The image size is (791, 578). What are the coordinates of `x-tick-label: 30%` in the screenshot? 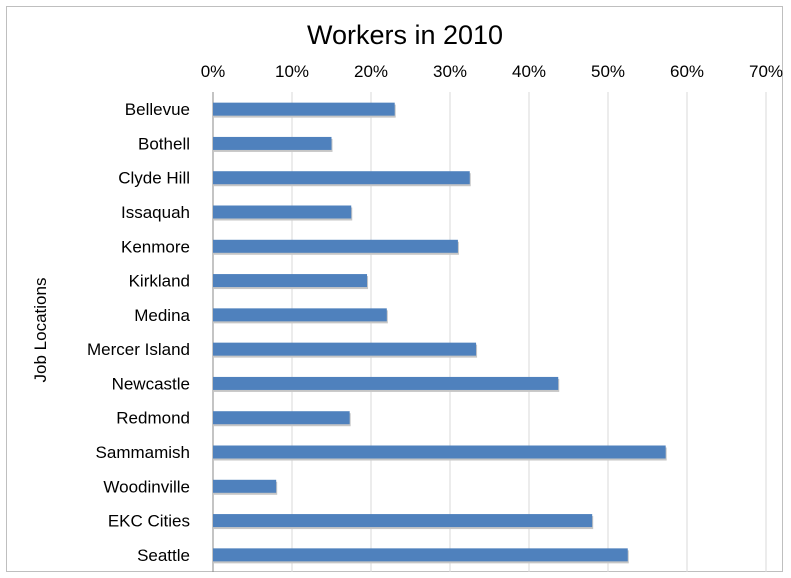 It's located at (450, 71).